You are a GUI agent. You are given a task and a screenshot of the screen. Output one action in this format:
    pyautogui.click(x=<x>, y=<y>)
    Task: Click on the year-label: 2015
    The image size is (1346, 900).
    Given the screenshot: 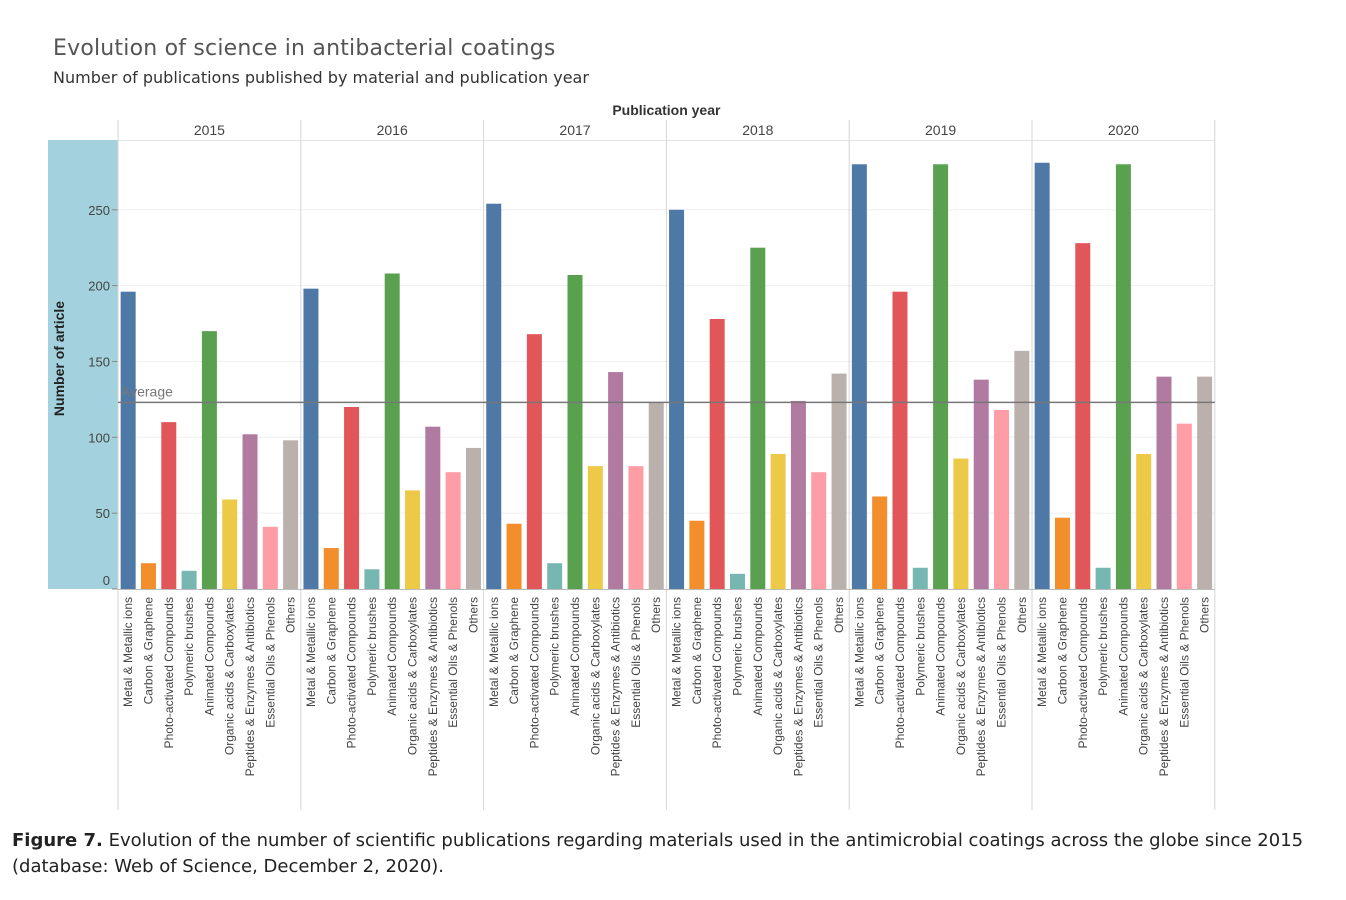 What is the action you would take?
    pyautogui.click(x=209, y=130)
    